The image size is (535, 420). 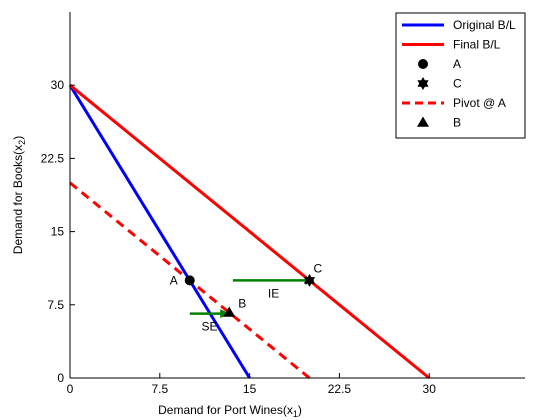 What do you see at coordinates (159, 389) in the screenshot?
I see `x-tick-label: 7.5` at bounding box center [159, 389].